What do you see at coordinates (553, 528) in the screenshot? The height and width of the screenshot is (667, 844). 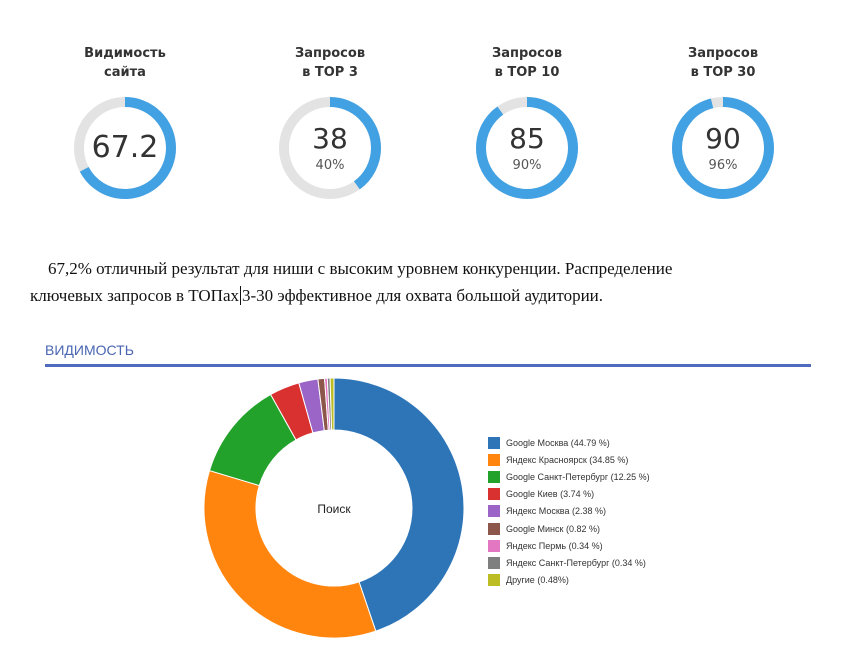 I see `legend-label: Google Минск (0.82 %)` at bounding box center [553, 528].